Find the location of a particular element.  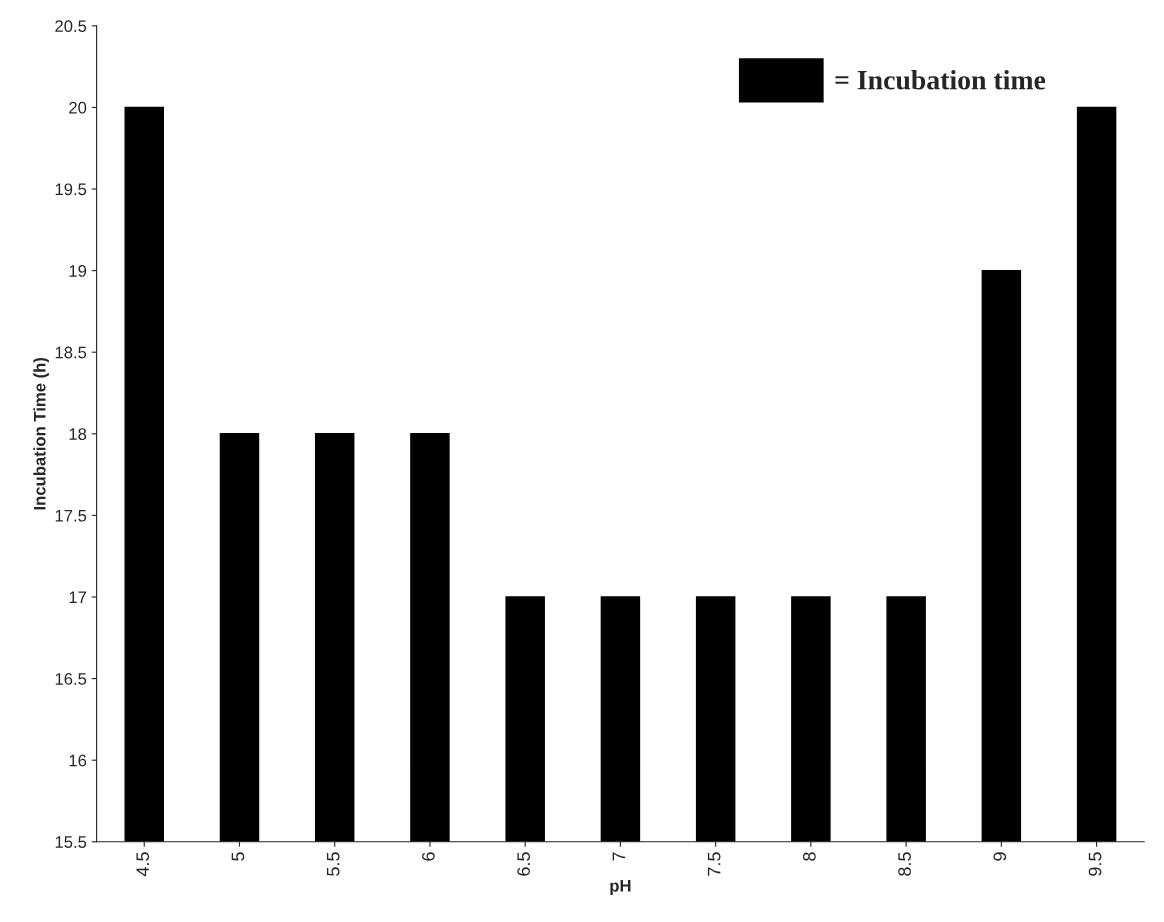

x-tick-label: 6 is located at coordinates (428, 856).